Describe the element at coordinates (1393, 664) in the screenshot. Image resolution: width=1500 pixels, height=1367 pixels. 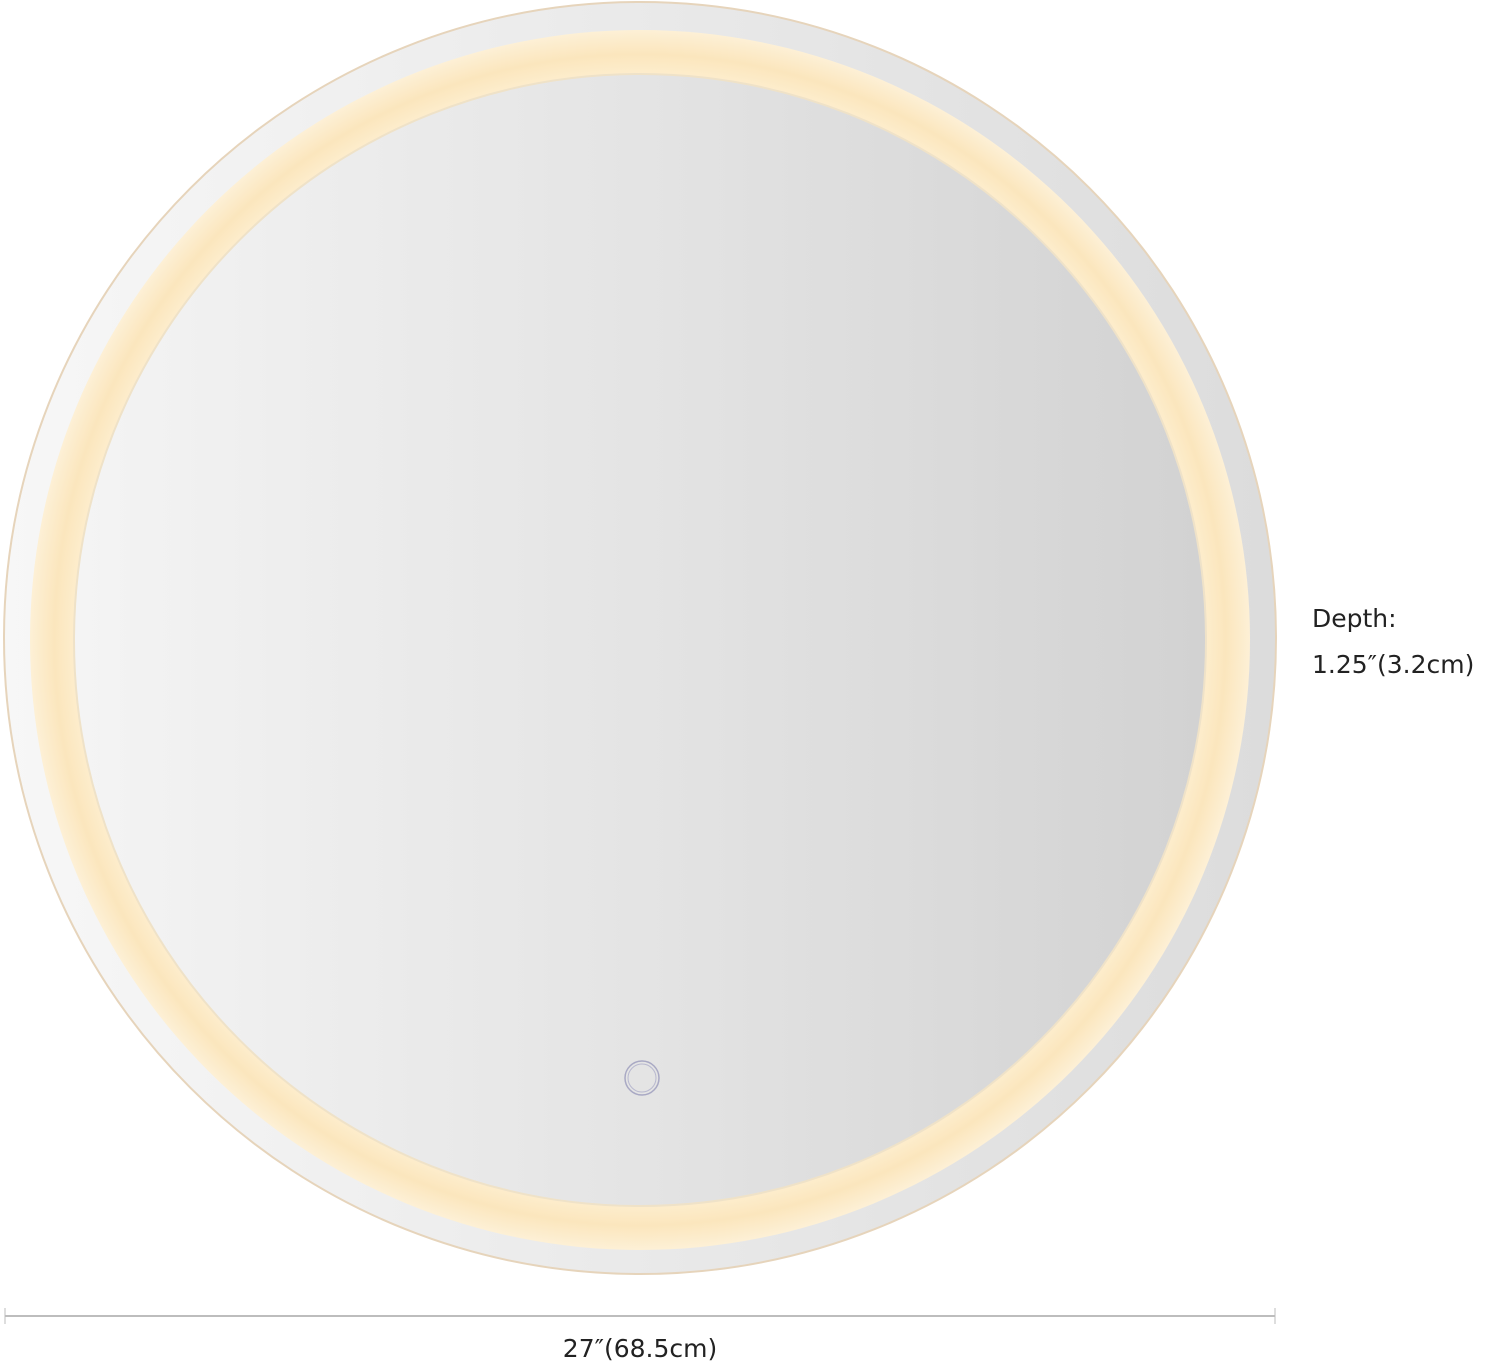
I see `depth-value: 1.25″(3.2cm)` at that location.